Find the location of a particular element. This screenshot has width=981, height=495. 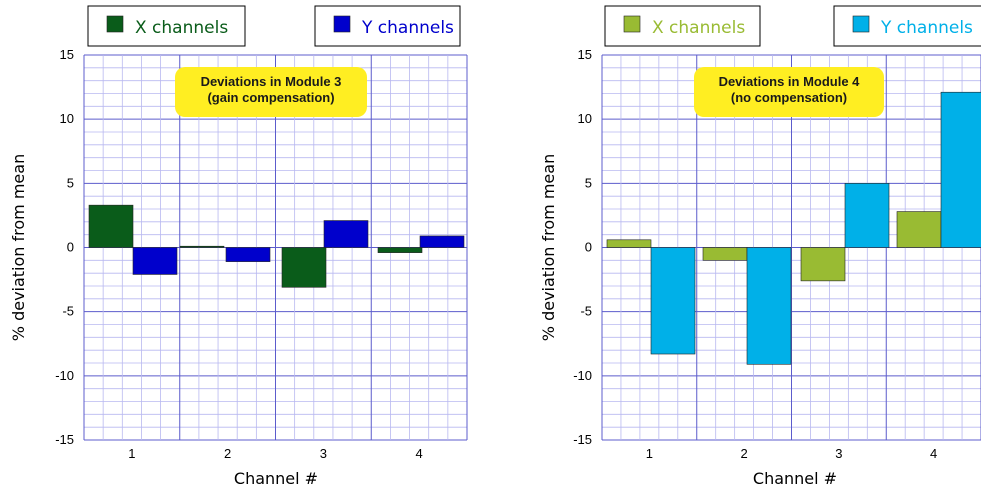

annotation-text: Deviations in Module 4 is located at coordinates (790, 81).